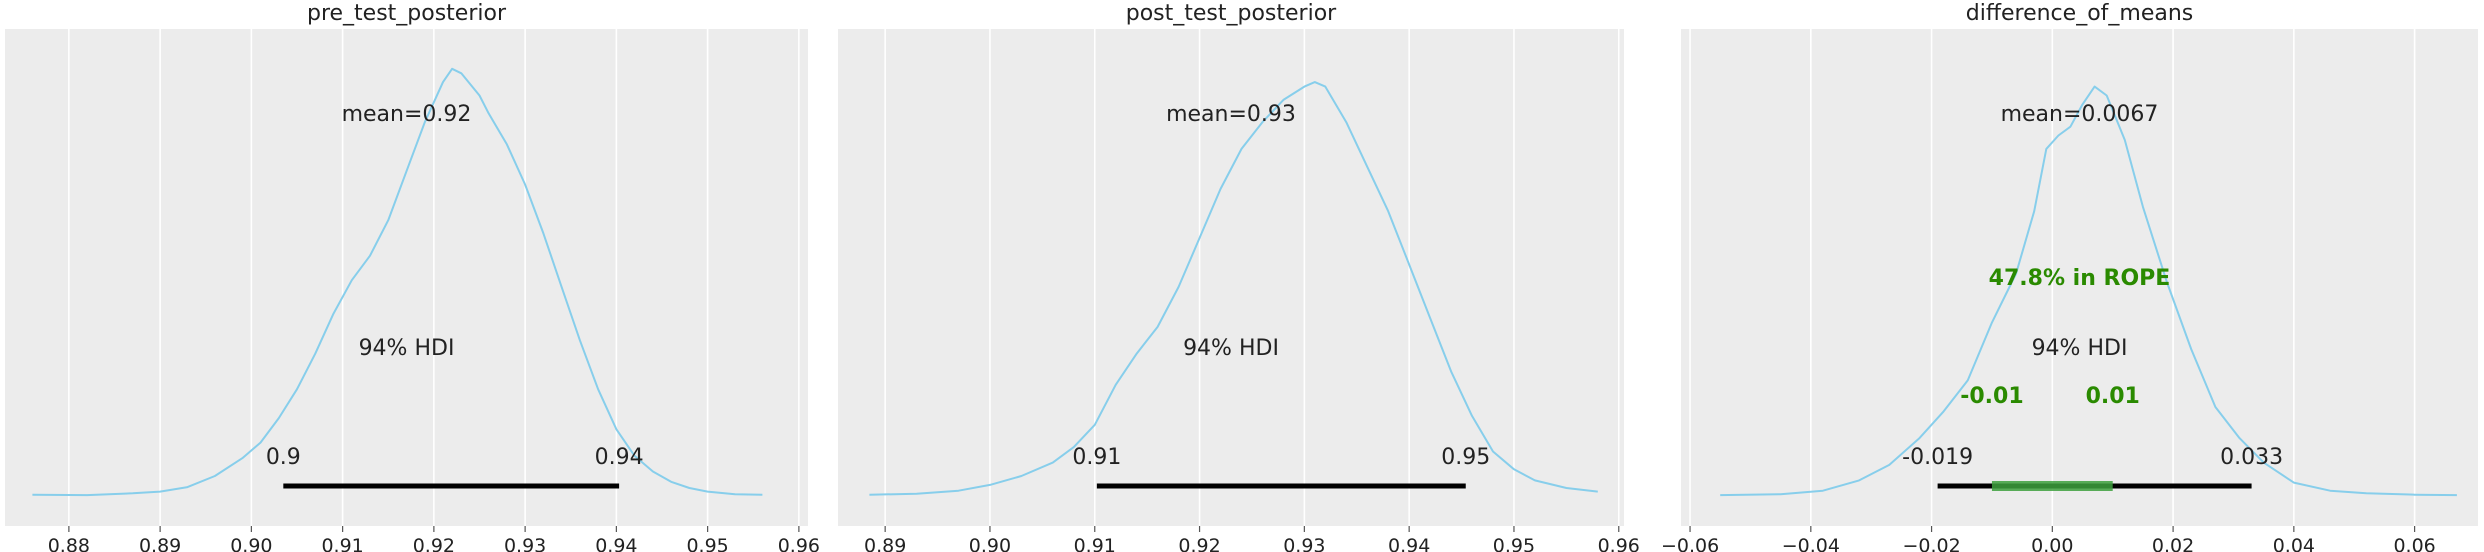 Image resolution: width=2484 pixels, height=552 pixels. Describe the element at coordinates (1811, 543) in the screenshot. I see `x-tick-label: −0.04` at that location.